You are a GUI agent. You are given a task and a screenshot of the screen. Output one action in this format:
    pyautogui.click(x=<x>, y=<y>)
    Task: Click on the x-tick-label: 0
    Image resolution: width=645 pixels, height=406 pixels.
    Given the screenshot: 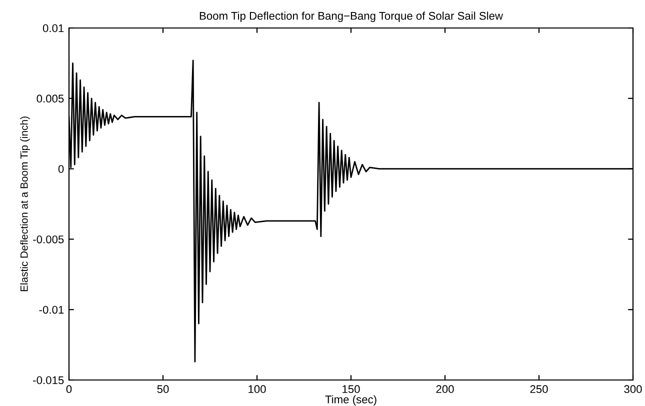 What is the action you would take?
    pyautogui.click(x=69, y=389)
    